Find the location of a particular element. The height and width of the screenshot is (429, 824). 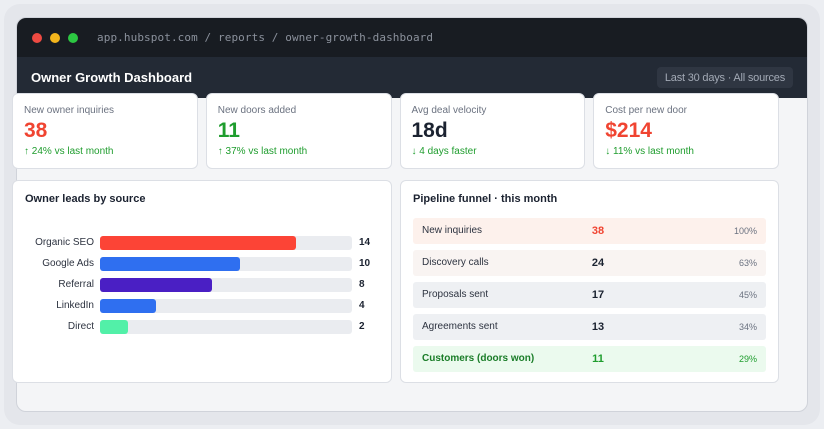

funnel-stage-label: Discovery calls is located at coordinates (455, 262).